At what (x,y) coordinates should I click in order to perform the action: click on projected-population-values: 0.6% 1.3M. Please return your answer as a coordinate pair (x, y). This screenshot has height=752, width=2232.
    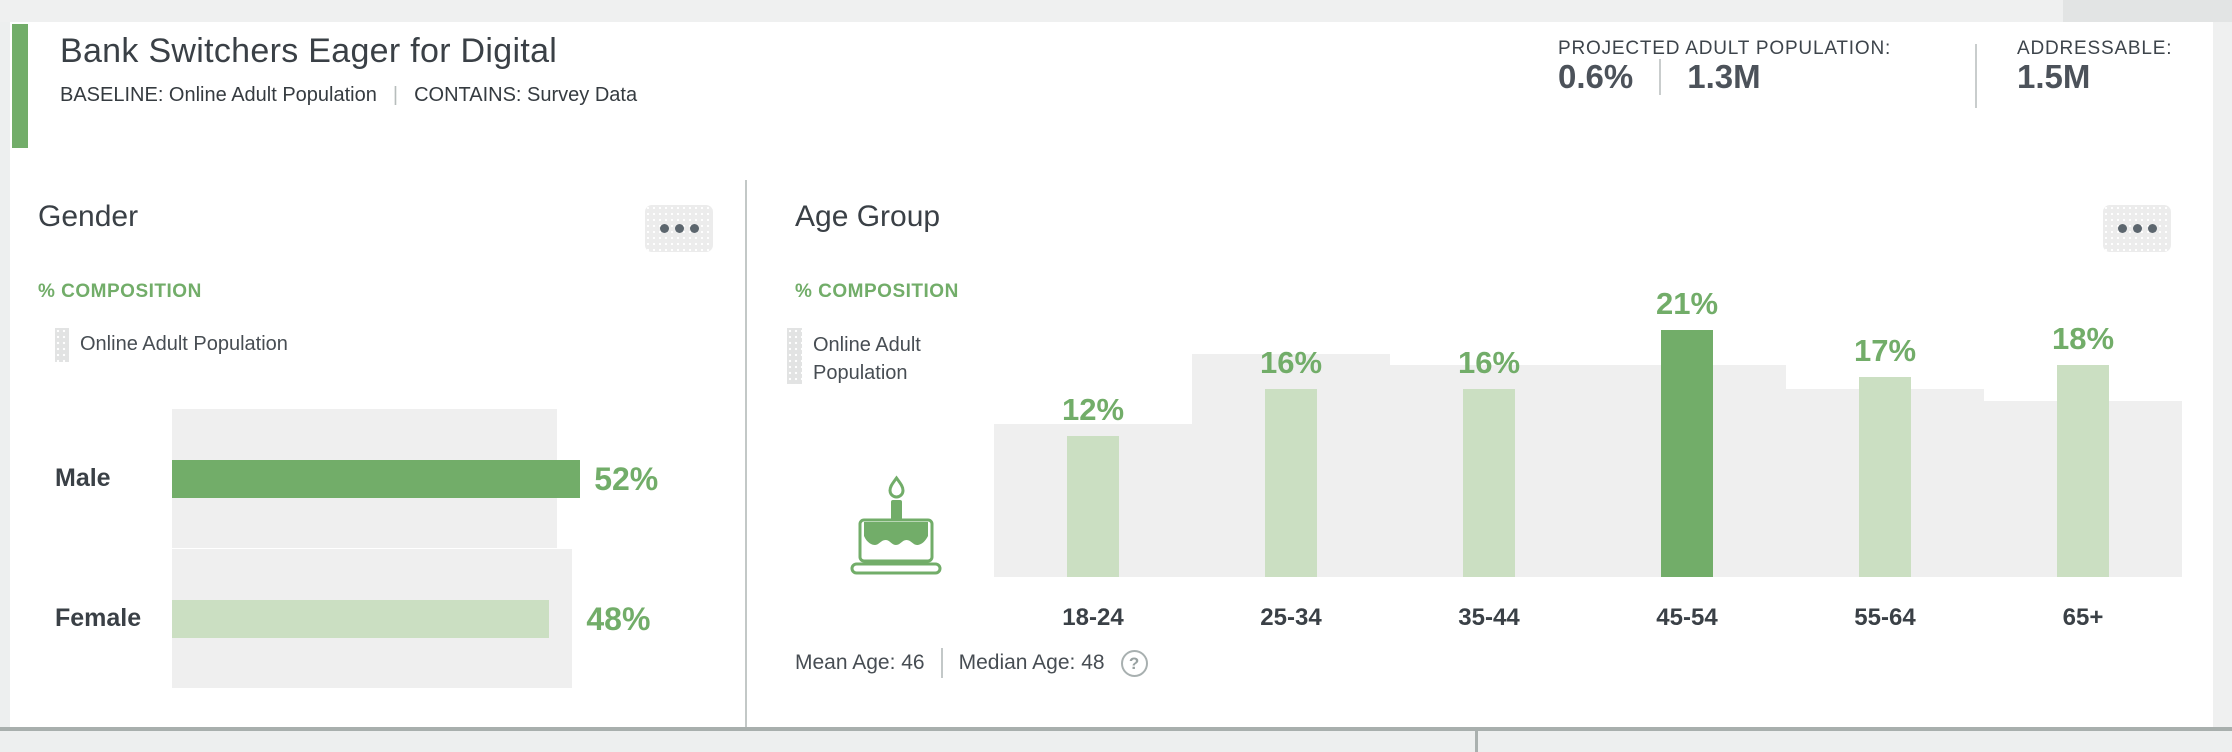
    Looking at the image, I should click on (1659, 77).